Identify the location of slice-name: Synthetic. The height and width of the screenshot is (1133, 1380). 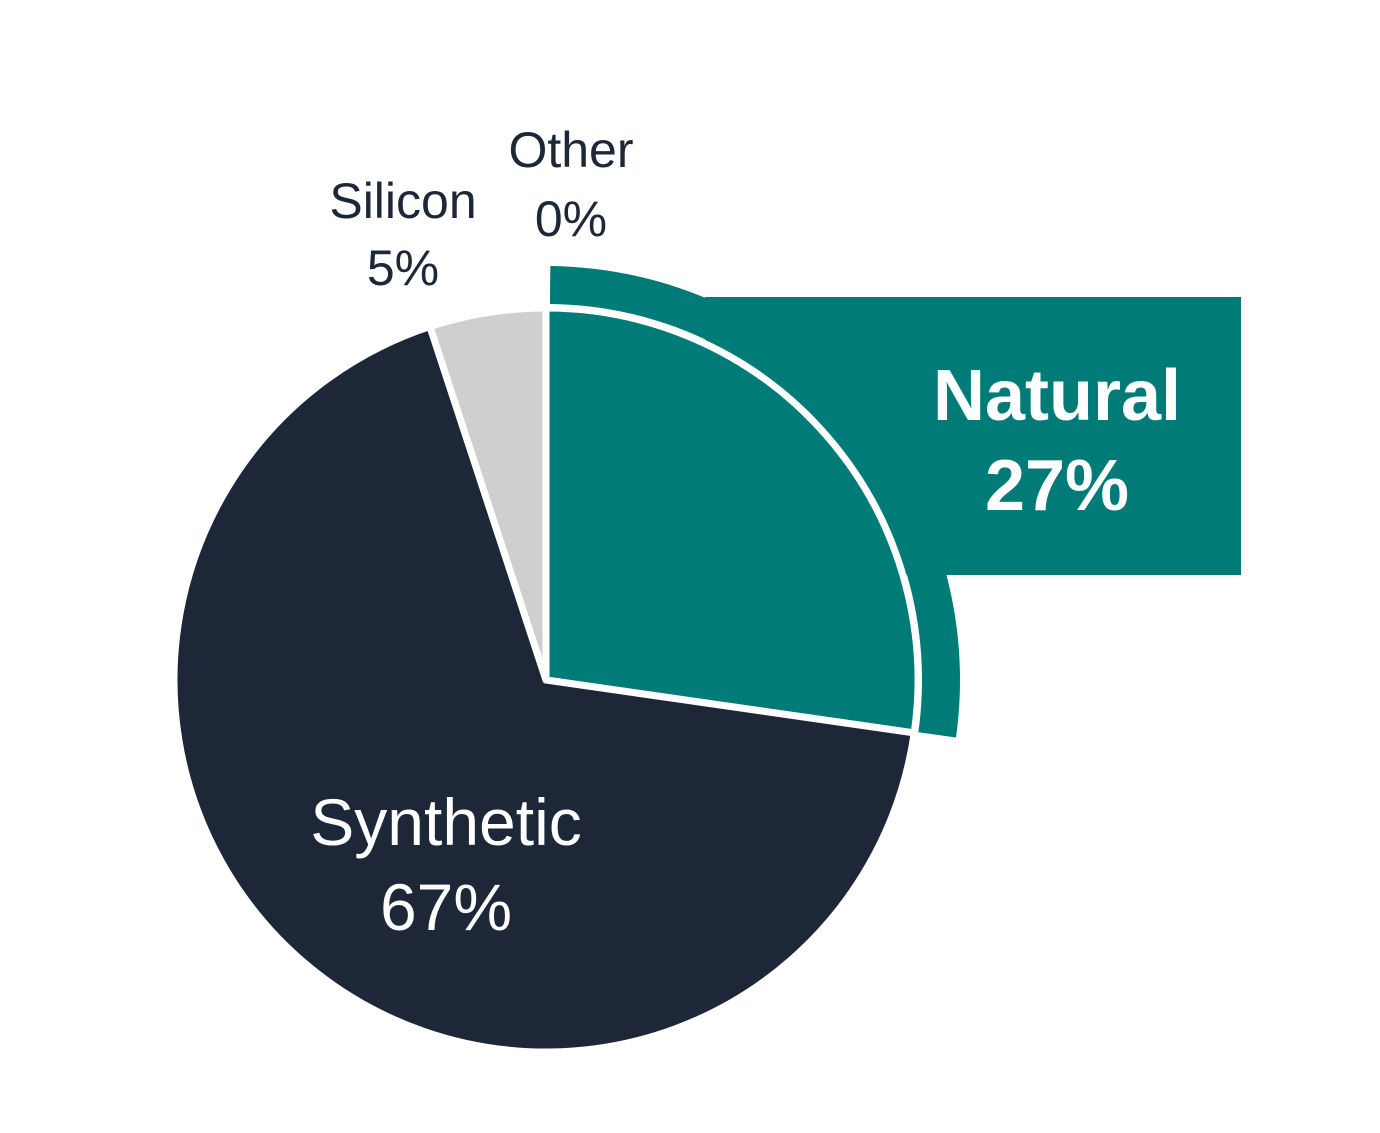
(445, 822).